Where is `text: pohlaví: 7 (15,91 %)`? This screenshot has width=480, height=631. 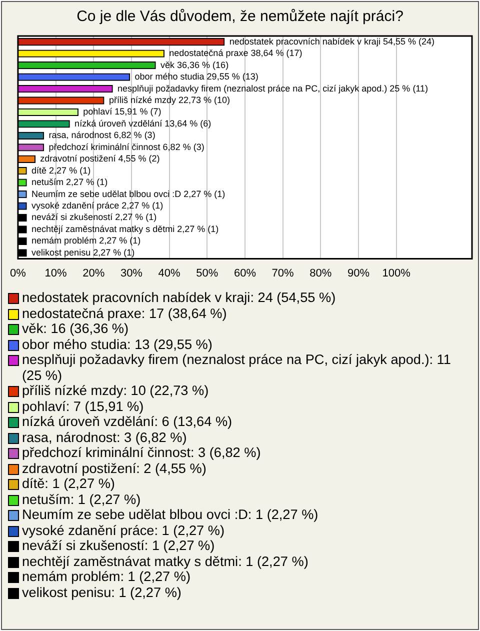
text: pohlaví: 7 (15,91 %) is located at coordinates (83, 406).